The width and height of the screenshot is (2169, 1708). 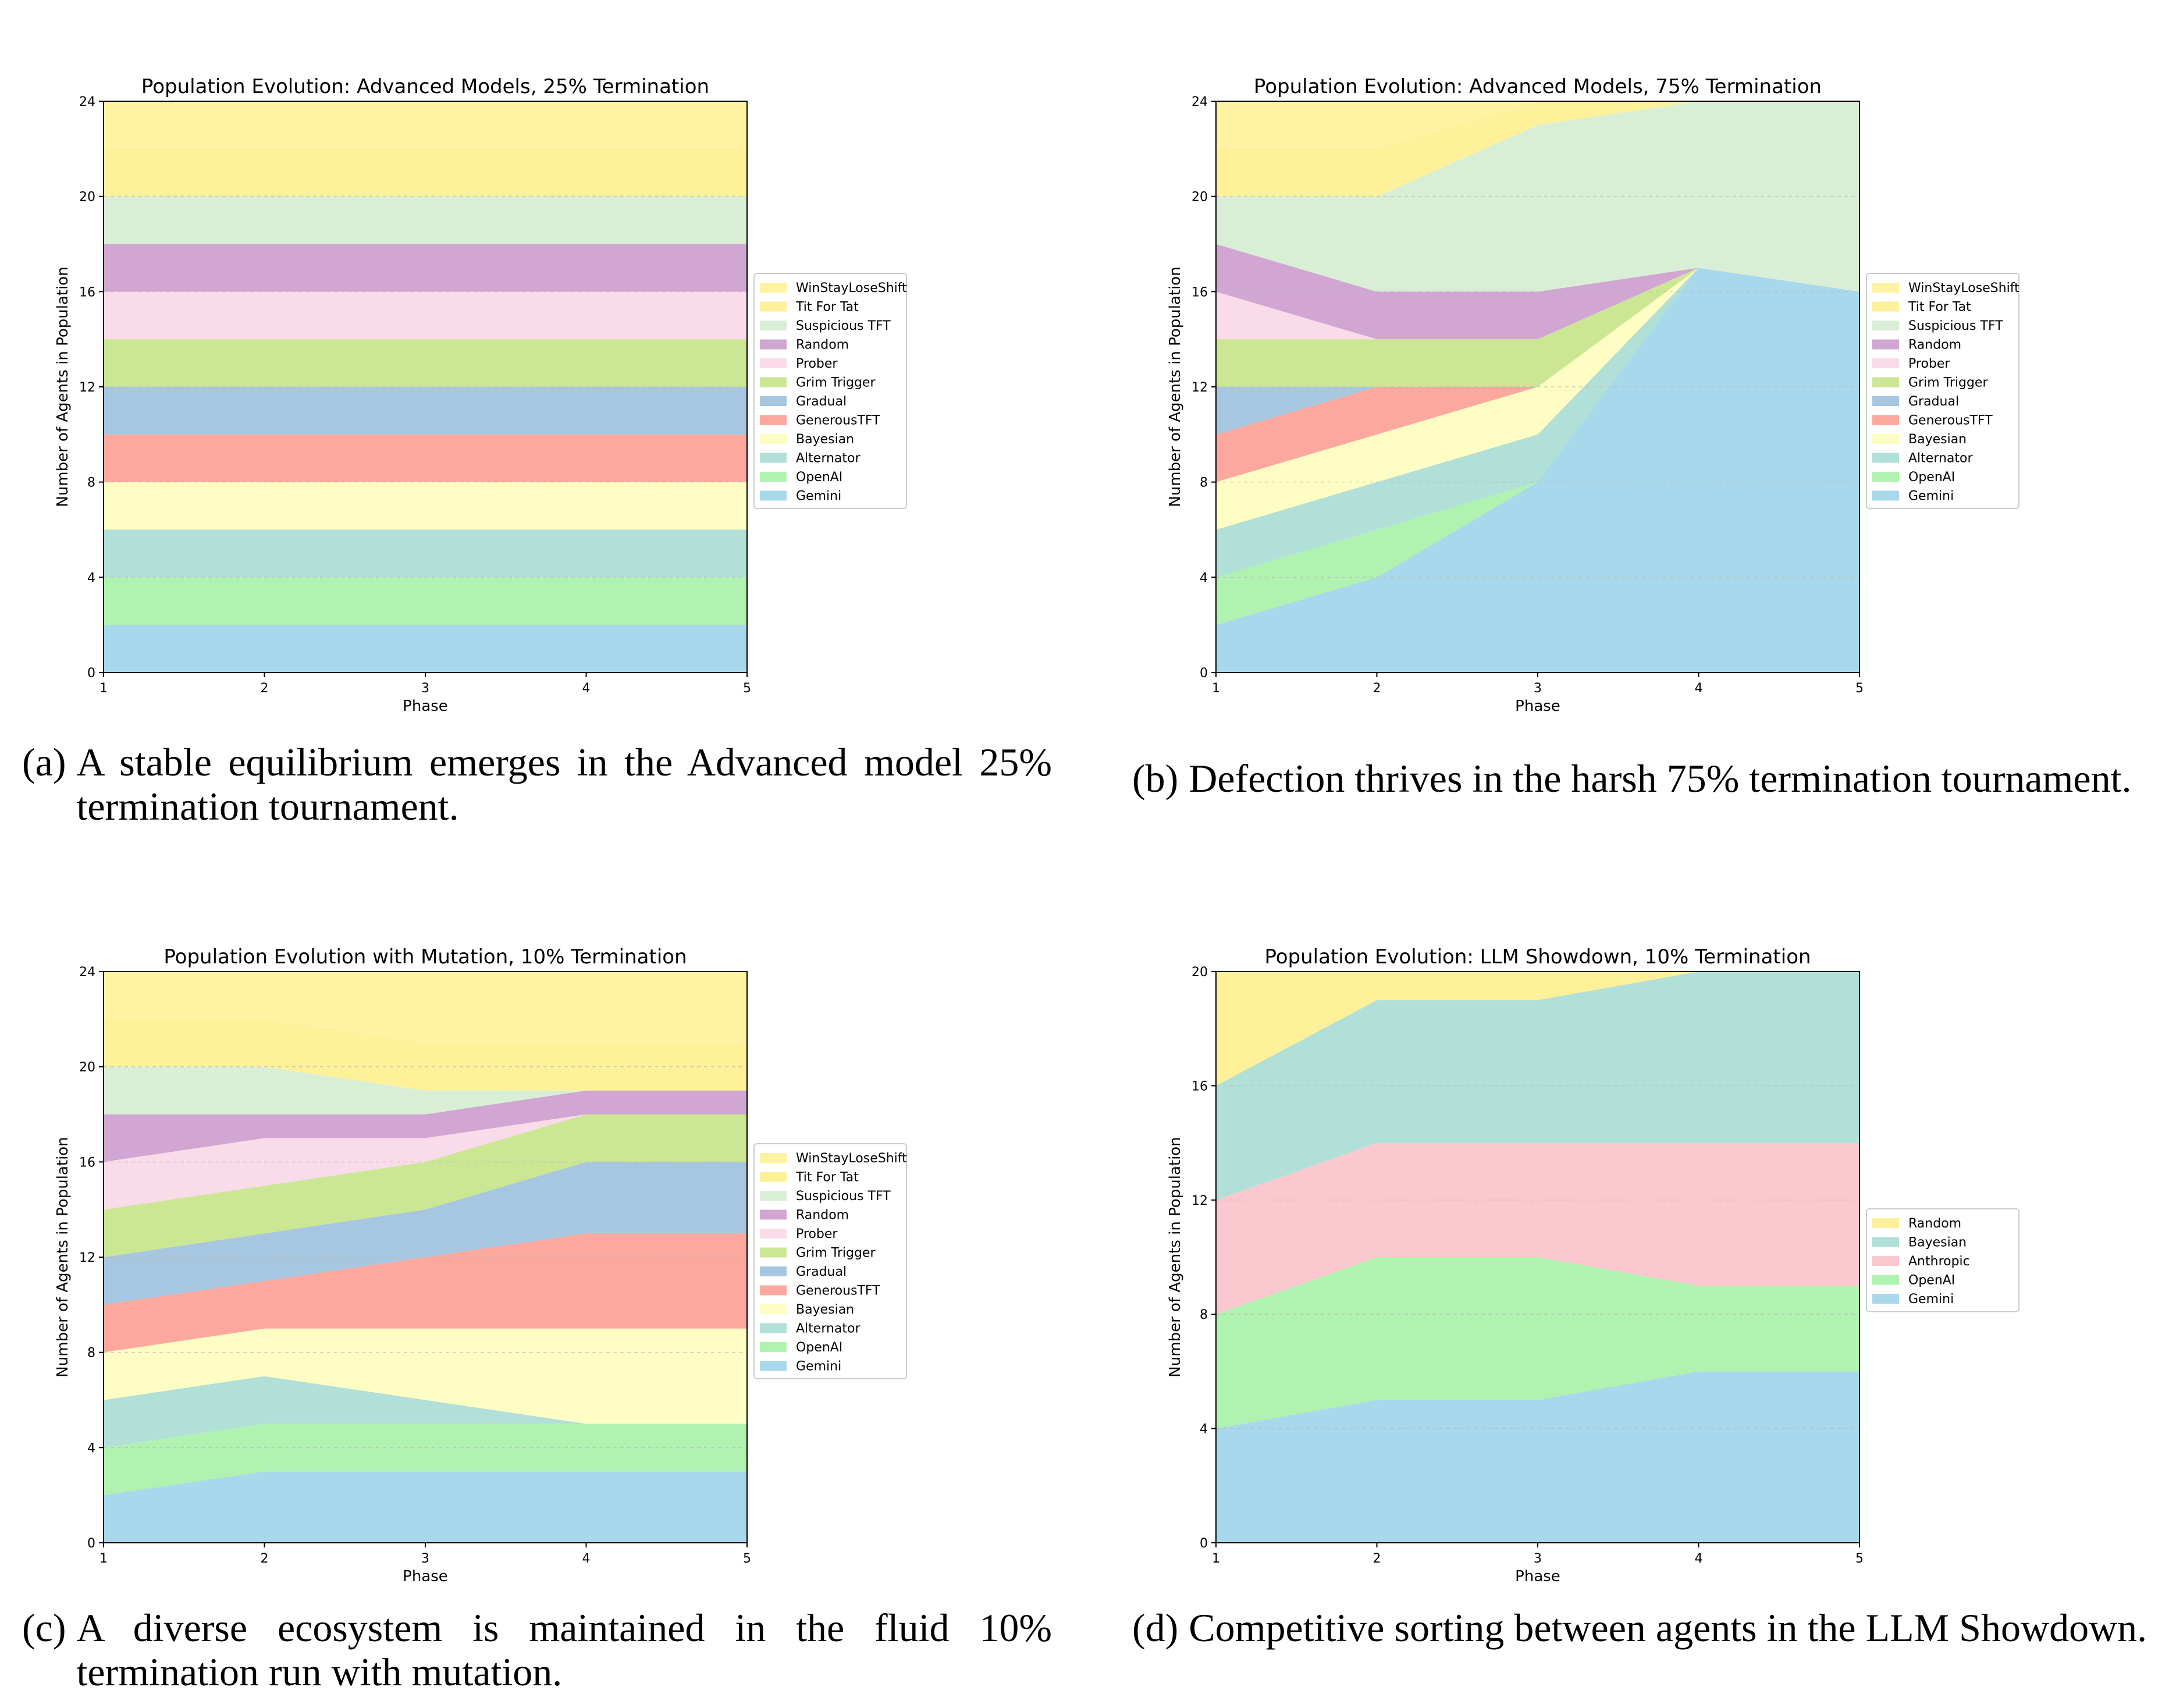 What do you see at coordinates (425, 553) in the screenshot?
I see `chart-a-area-alternator` at bounding box center [425, 553].